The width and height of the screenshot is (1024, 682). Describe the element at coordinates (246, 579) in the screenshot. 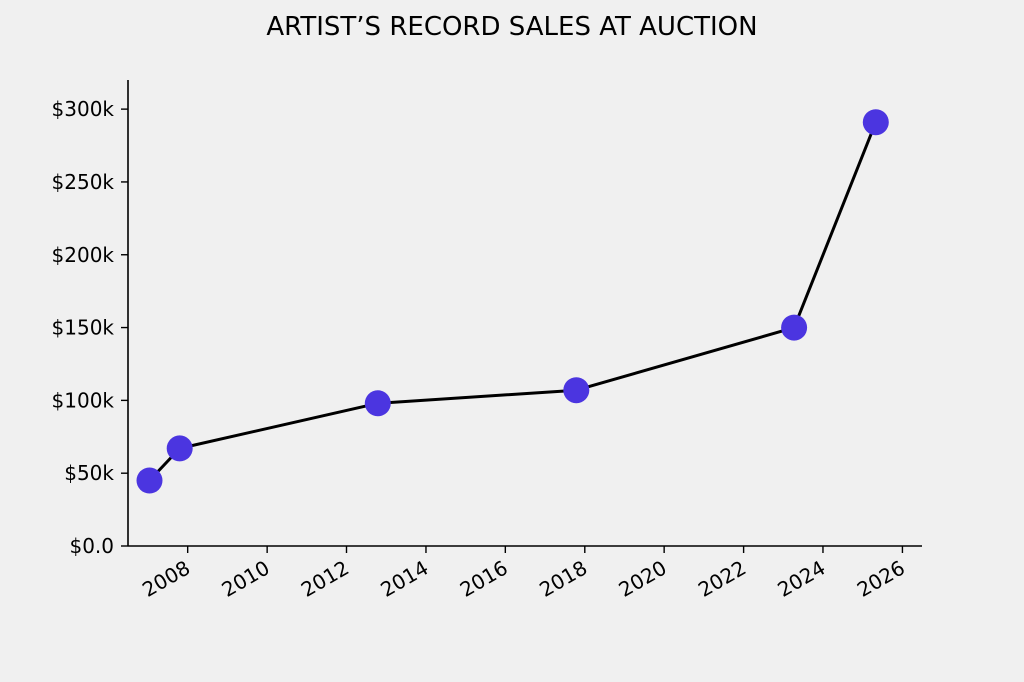

I see `x-tick-label: 2010` at that location.